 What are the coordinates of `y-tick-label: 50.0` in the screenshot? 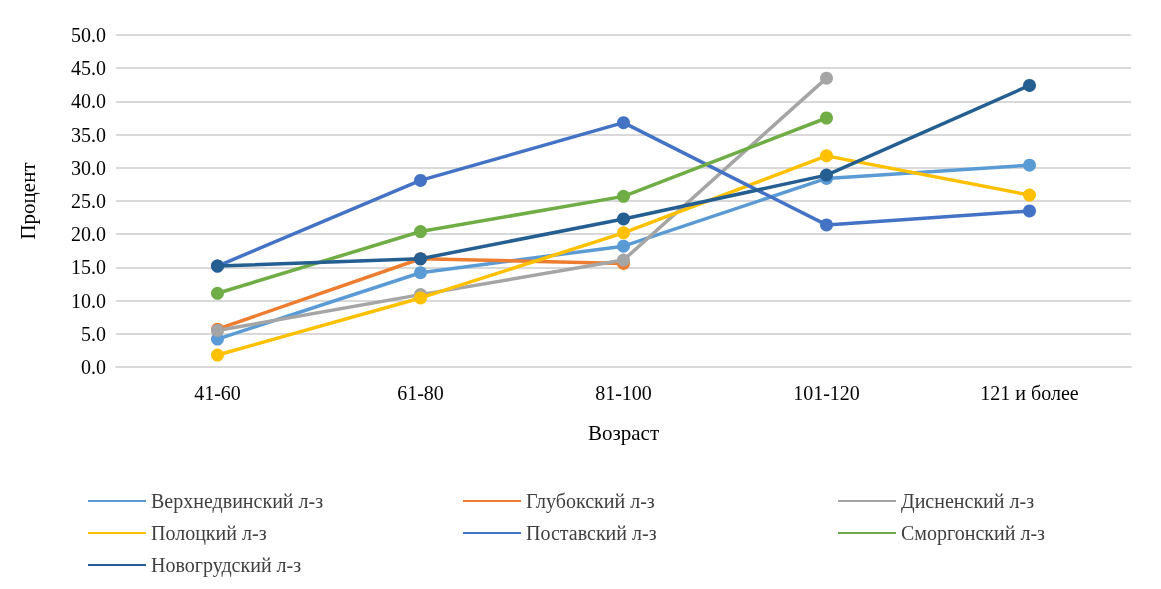 It's located at (88, 35).